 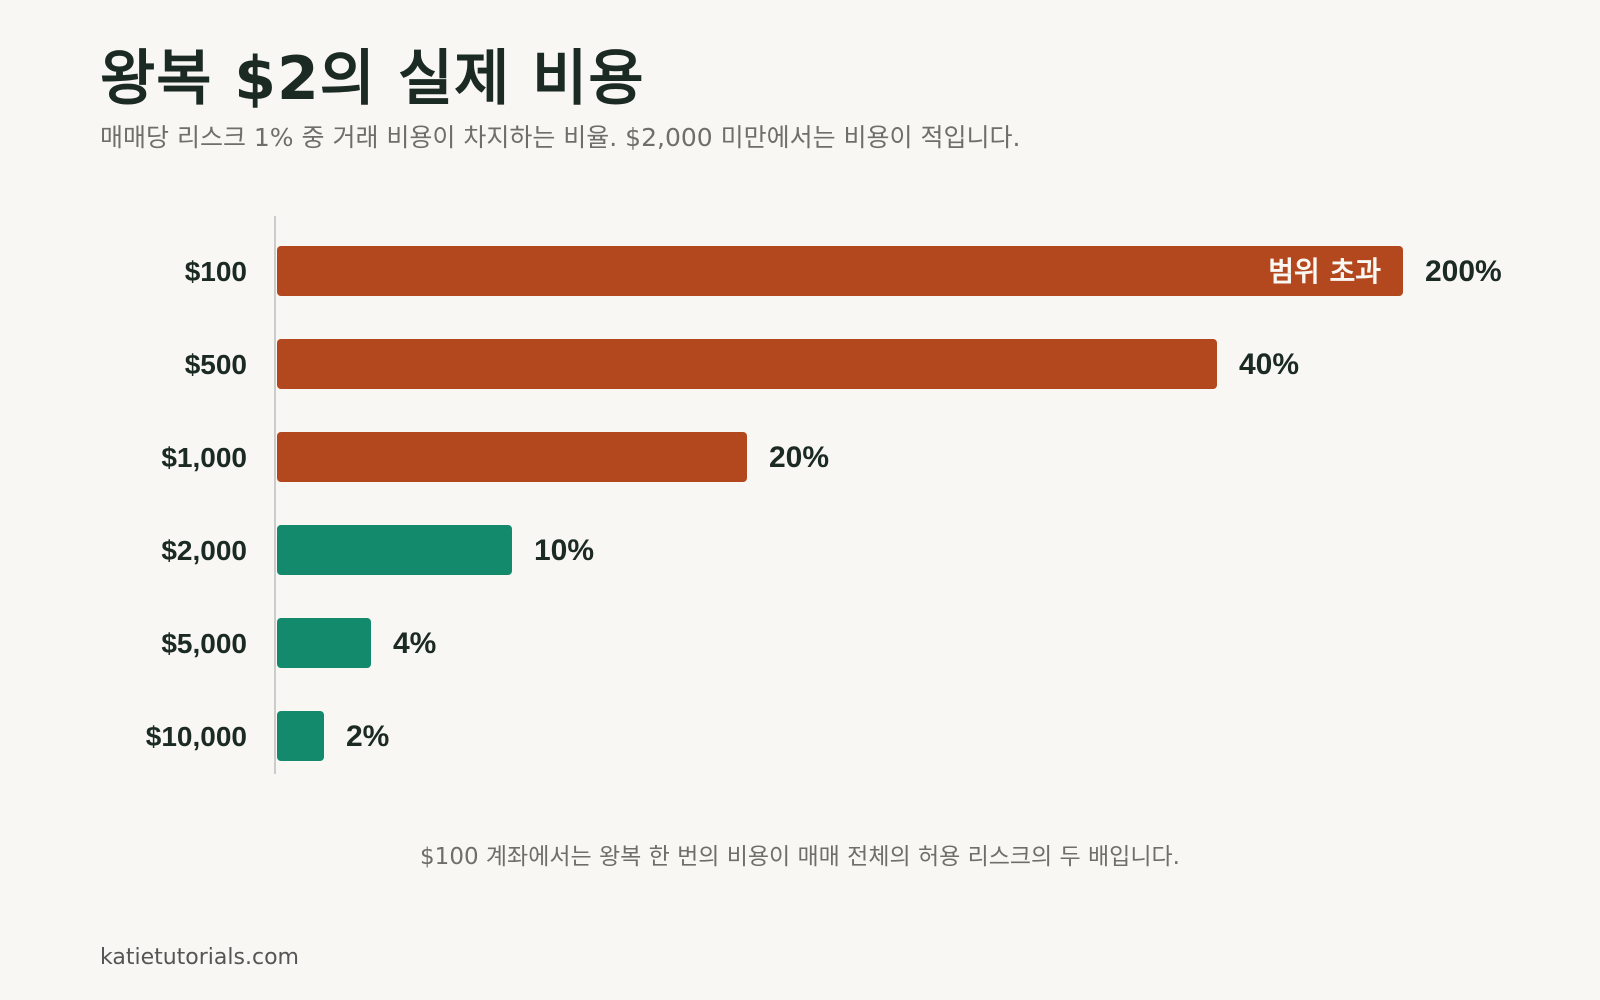 I want to click on category-label: $100, so click(x=216, y=271).